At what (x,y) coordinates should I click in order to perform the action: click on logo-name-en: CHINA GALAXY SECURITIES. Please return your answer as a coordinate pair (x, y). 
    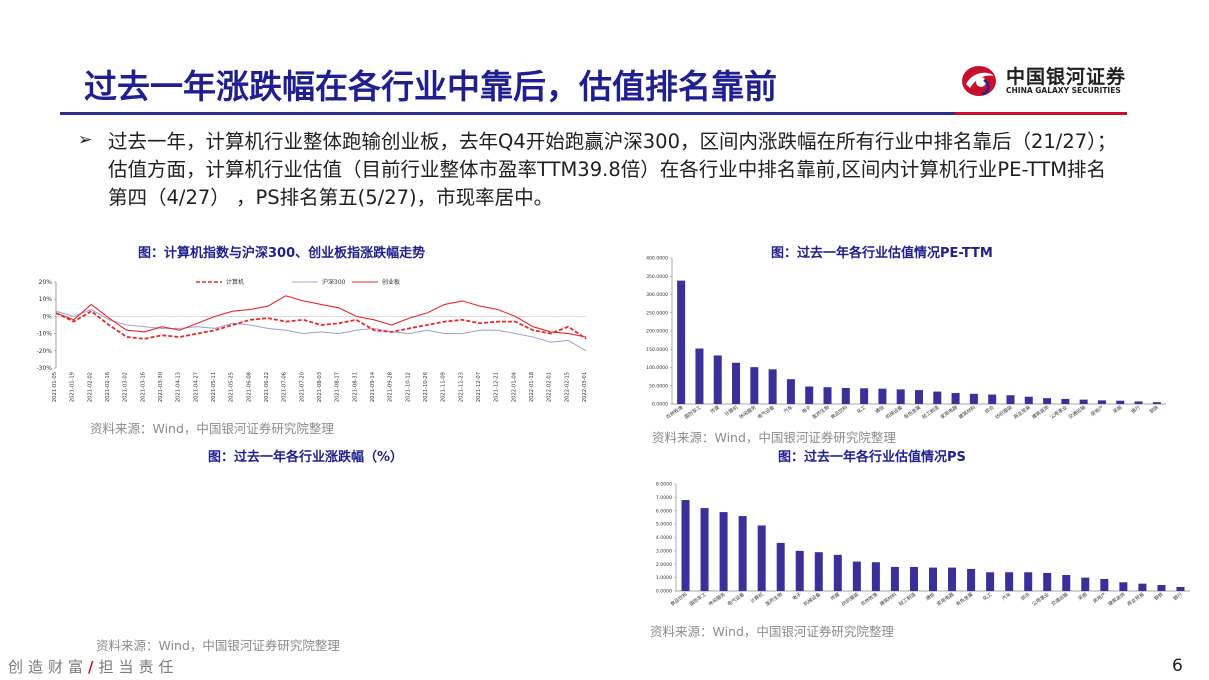
    Looking at the image, I should click on (1063, 90).